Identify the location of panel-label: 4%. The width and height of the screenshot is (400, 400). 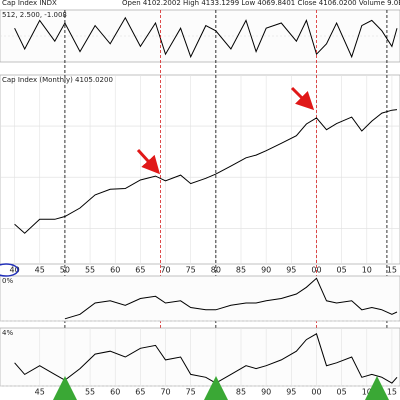
(7, 333).